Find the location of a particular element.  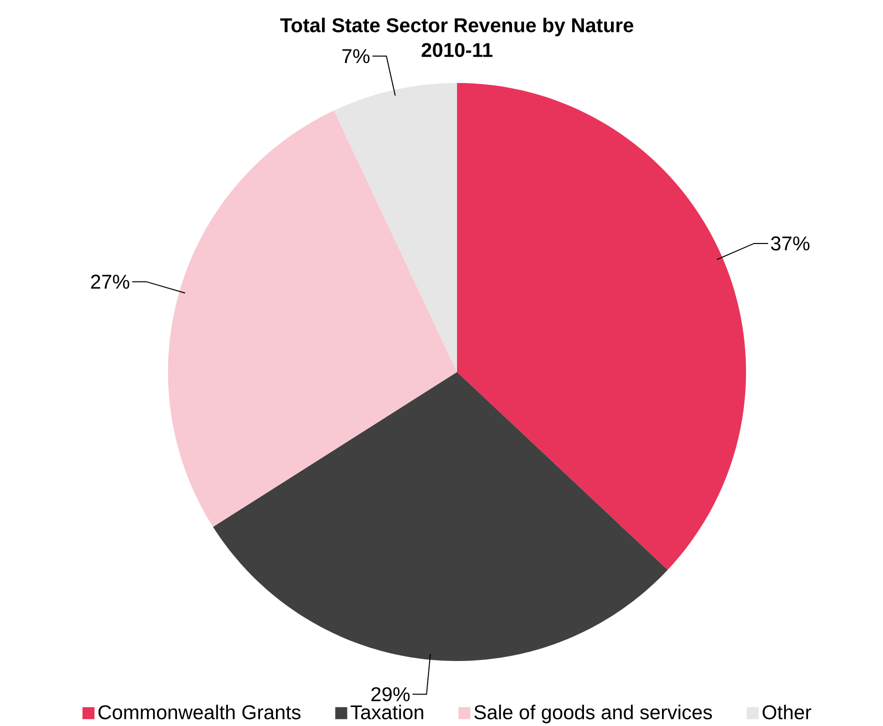

chart-title: Total State Sector Revenue by Nature is located at coordinates (457, 27).